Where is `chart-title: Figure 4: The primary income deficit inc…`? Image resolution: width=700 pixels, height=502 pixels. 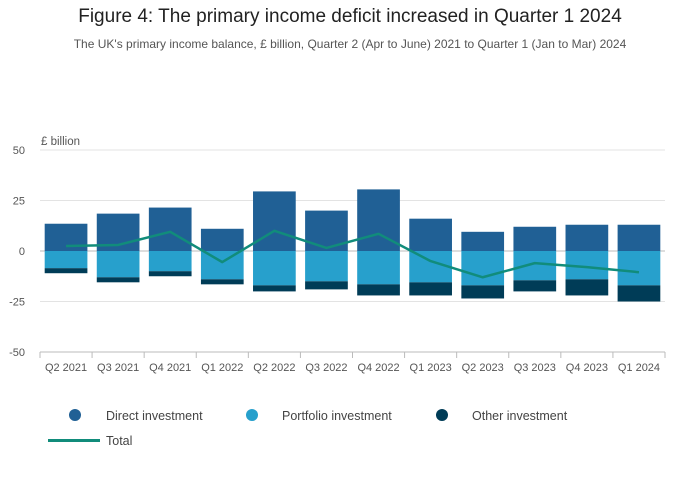
chart-title: Figure 4: The primary income deficit inc… is located at coordinates (350, 16).